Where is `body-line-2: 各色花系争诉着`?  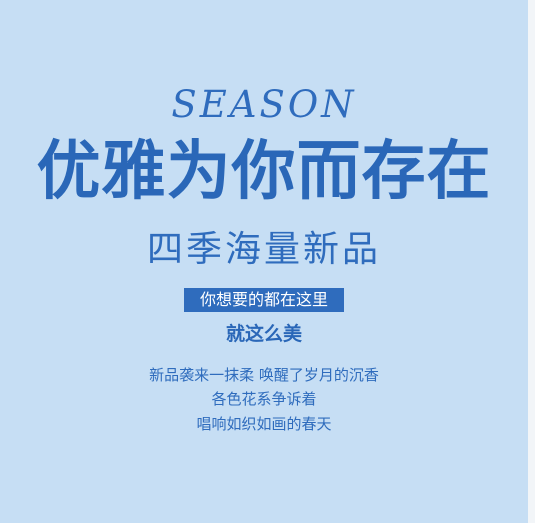
body-line-2: 各色花系争诉着 is located at coordinates (264, 399).